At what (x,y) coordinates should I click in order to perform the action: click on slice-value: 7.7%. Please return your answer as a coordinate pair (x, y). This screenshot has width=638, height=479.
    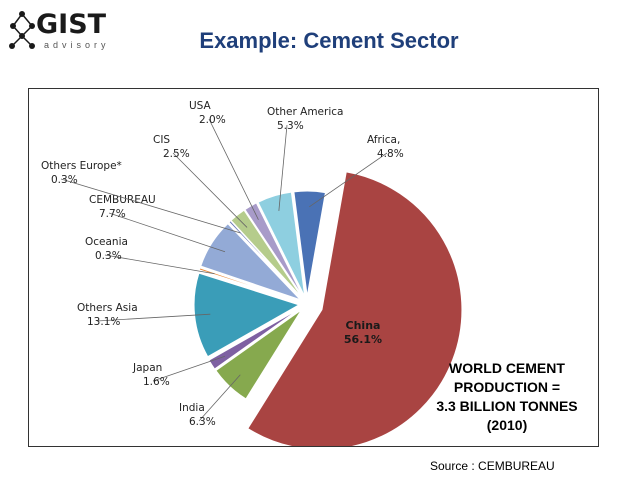
    Looking at the image, I should click on (112, 214).